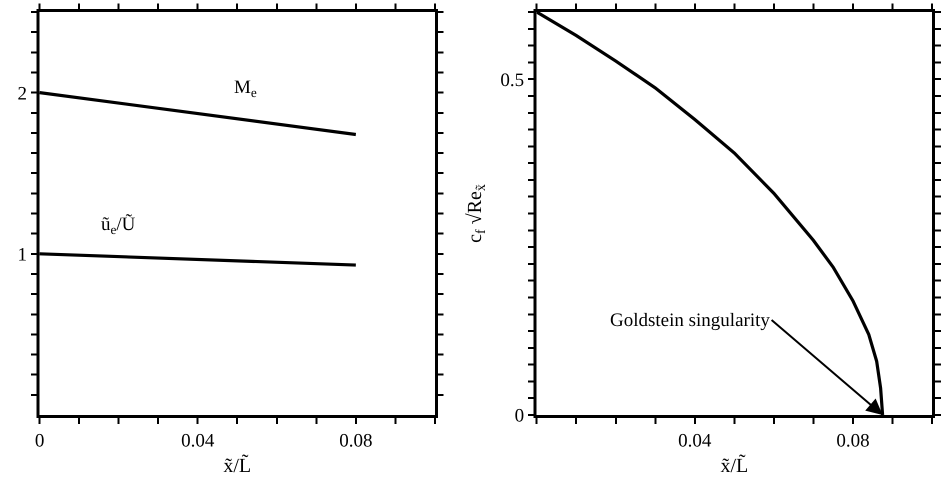  I want to click on x-tick-label: 0, so click(39, 441).